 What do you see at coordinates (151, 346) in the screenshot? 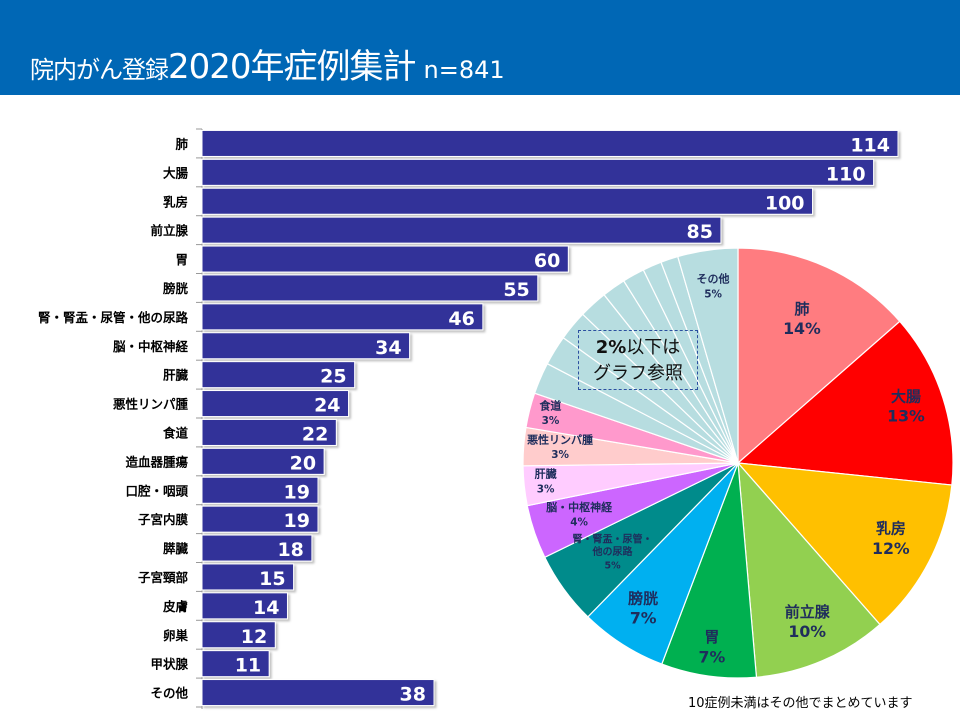
I see `category-label: 脳・中枢神経` at bounding box center [151, 346].